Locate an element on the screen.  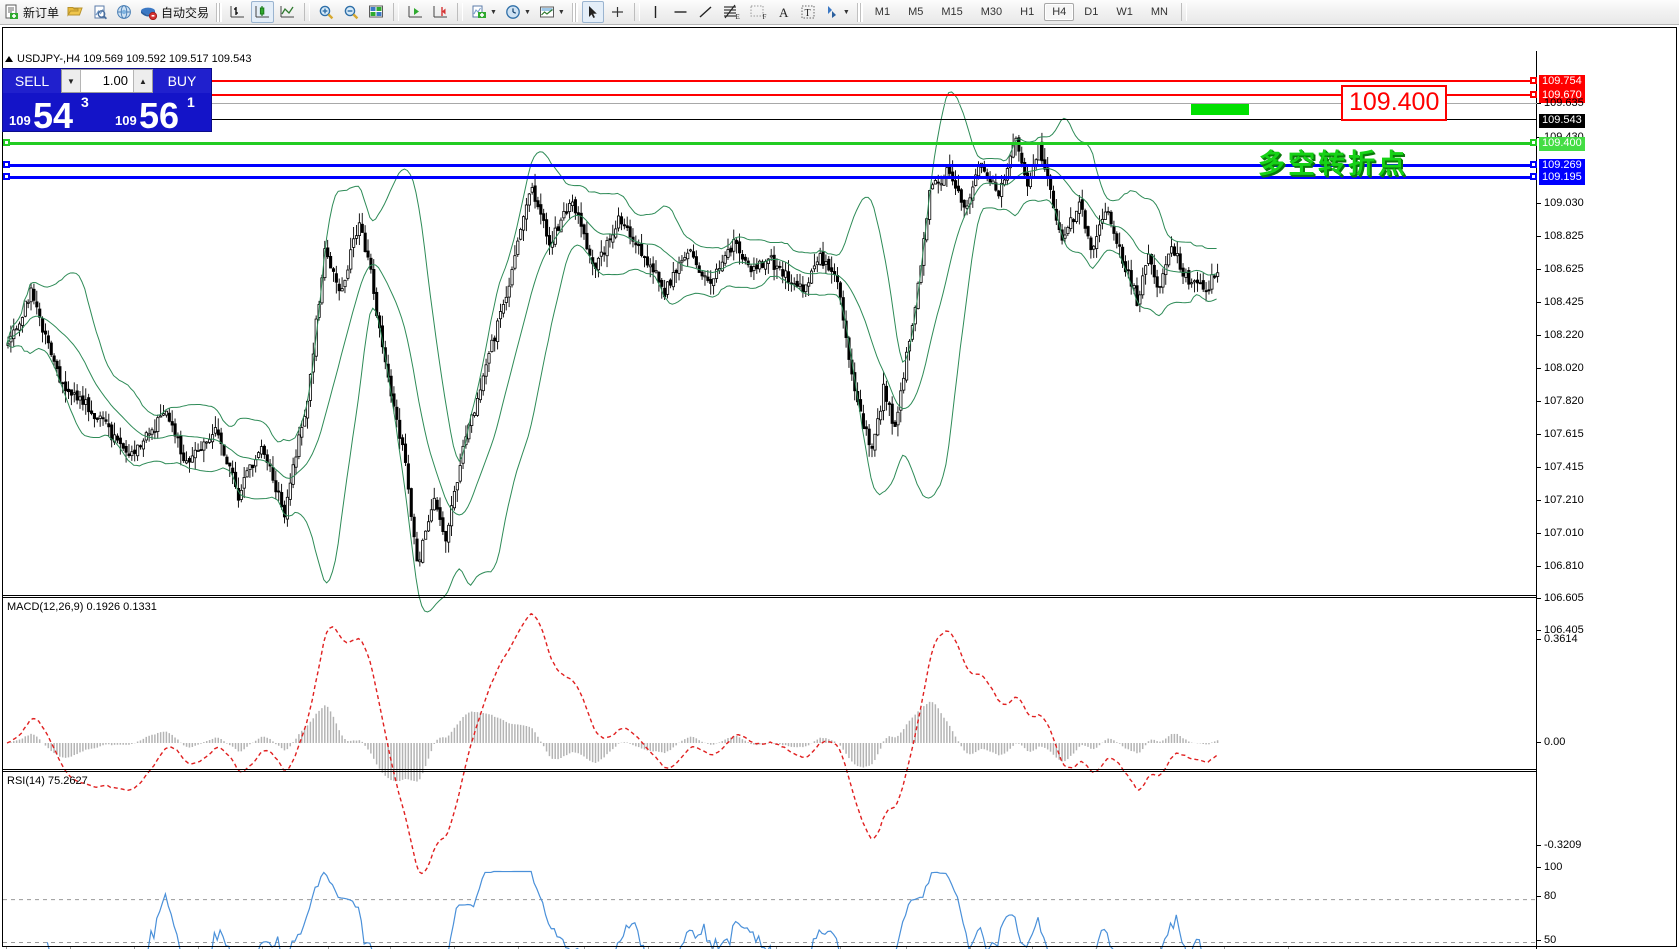
zoom-in-button is located at coordinates (326, 12).